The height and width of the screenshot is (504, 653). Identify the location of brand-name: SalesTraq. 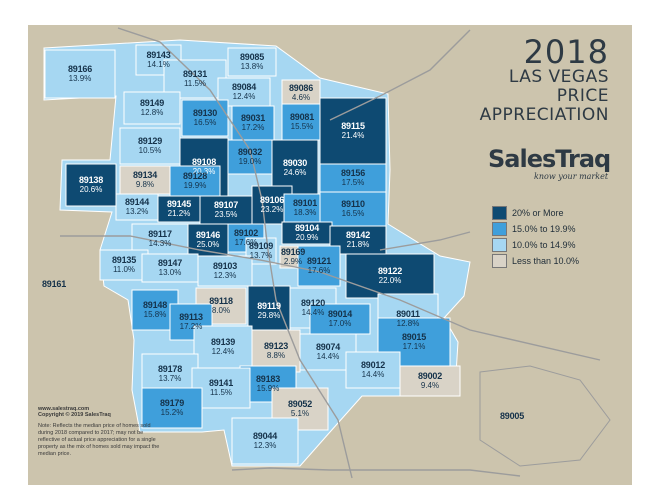
(549, 159).